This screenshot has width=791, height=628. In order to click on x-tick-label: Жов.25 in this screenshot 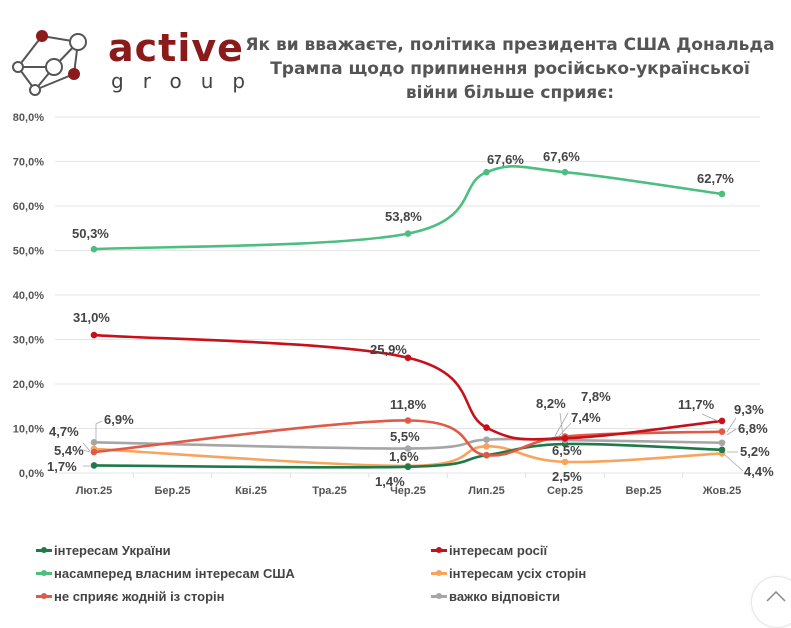, I will do `click(722, 491)`.